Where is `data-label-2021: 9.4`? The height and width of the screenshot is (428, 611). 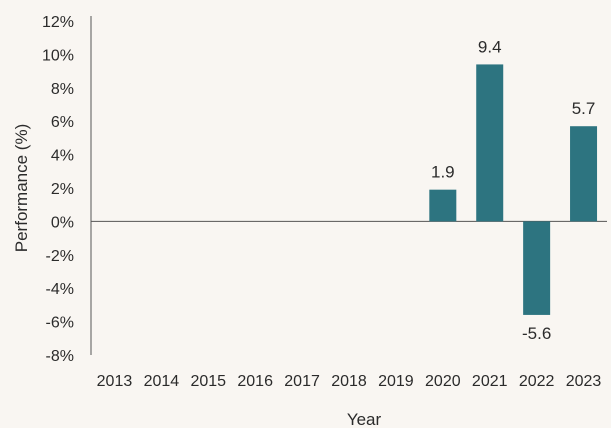
data-label-2021: 9.4 is located at coordinates (490, 46).